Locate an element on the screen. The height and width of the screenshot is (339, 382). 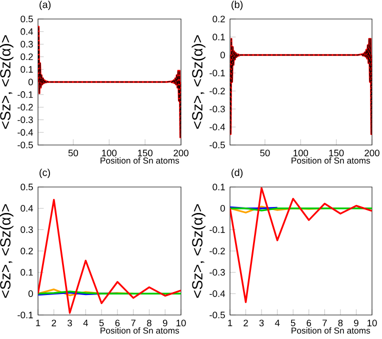
chart-title: (c) is located at coordinates (45, 173).